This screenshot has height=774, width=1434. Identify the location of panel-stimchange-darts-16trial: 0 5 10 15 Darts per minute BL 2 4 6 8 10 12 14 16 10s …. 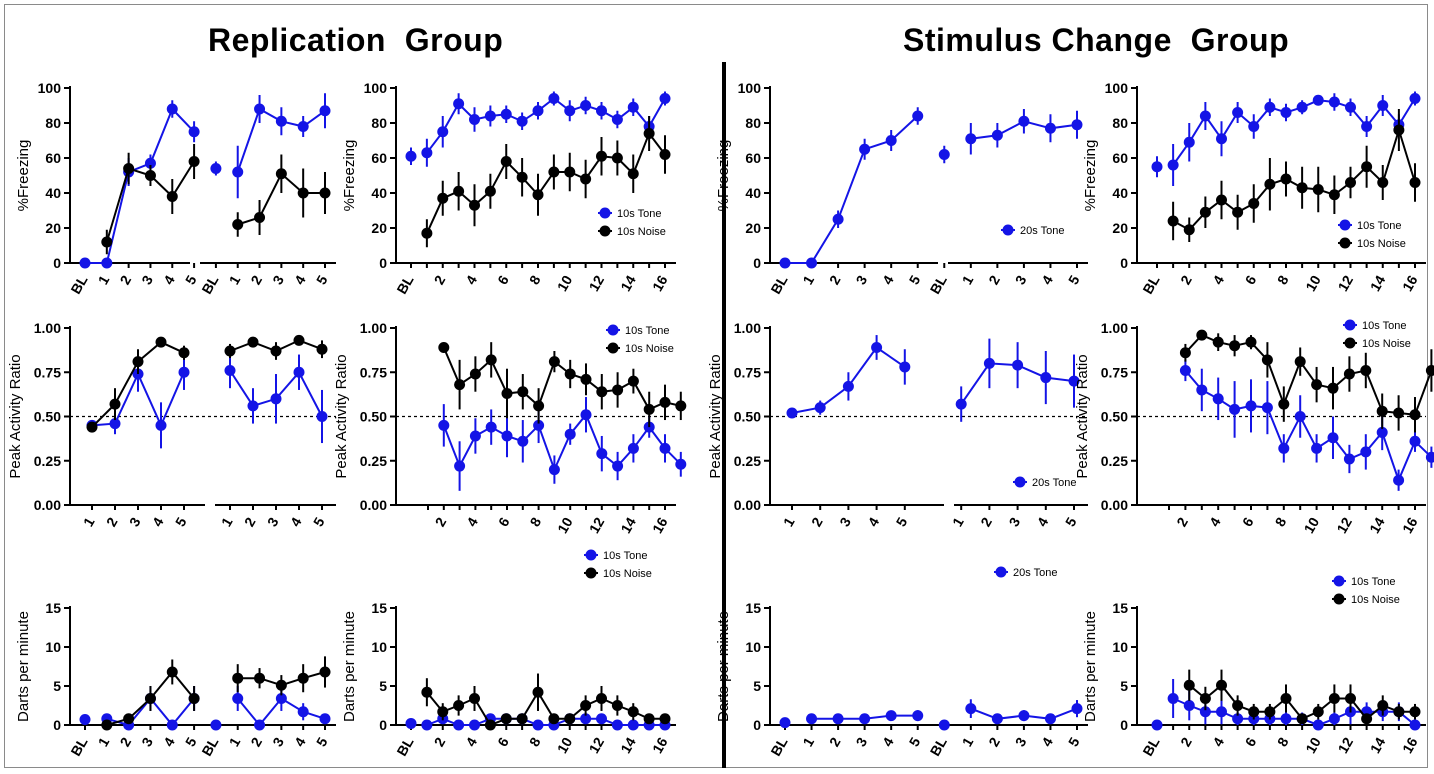
(1254, 667).